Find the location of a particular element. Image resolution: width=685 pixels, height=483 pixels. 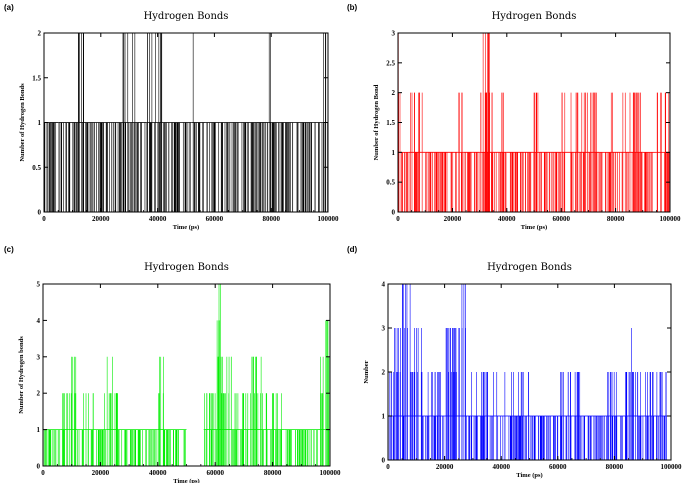

panel-label: (c) is located at coordinates (9, 249).